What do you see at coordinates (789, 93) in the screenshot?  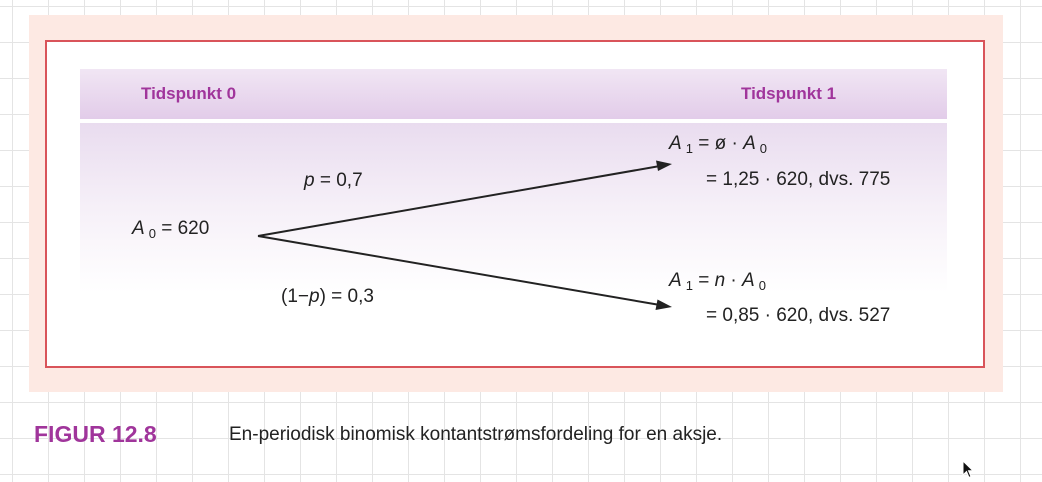 I see `header-time-1: Tidspunkt 1` at bounding box center [789, 93].